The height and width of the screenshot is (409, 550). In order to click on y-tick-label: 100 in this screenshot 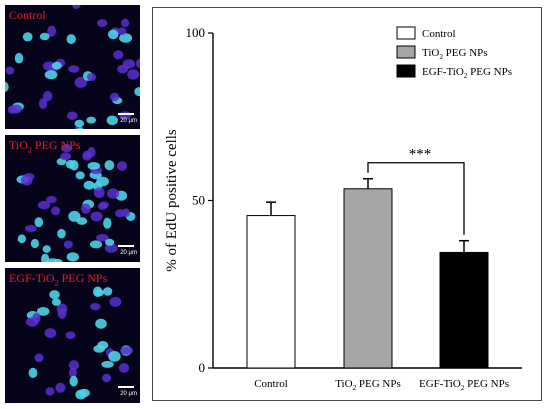, I will do `click(196, 32)`.